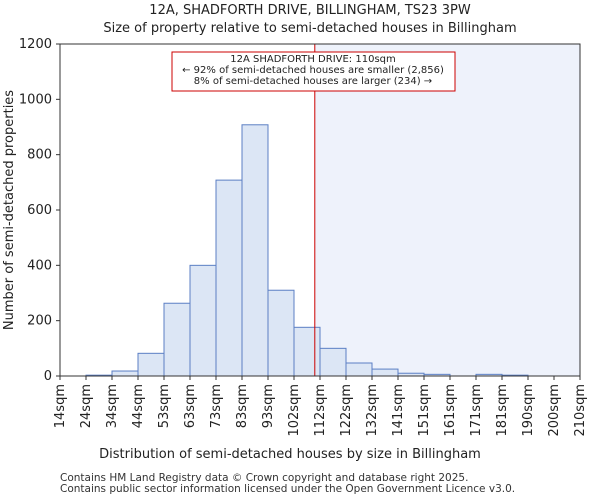 The width and height of the screenshot is (600, 500). What do you see at coordinates (268, 406) in the screenshot?
I see `x-tick-label: 93sqm` at bounding box center [268, 406].